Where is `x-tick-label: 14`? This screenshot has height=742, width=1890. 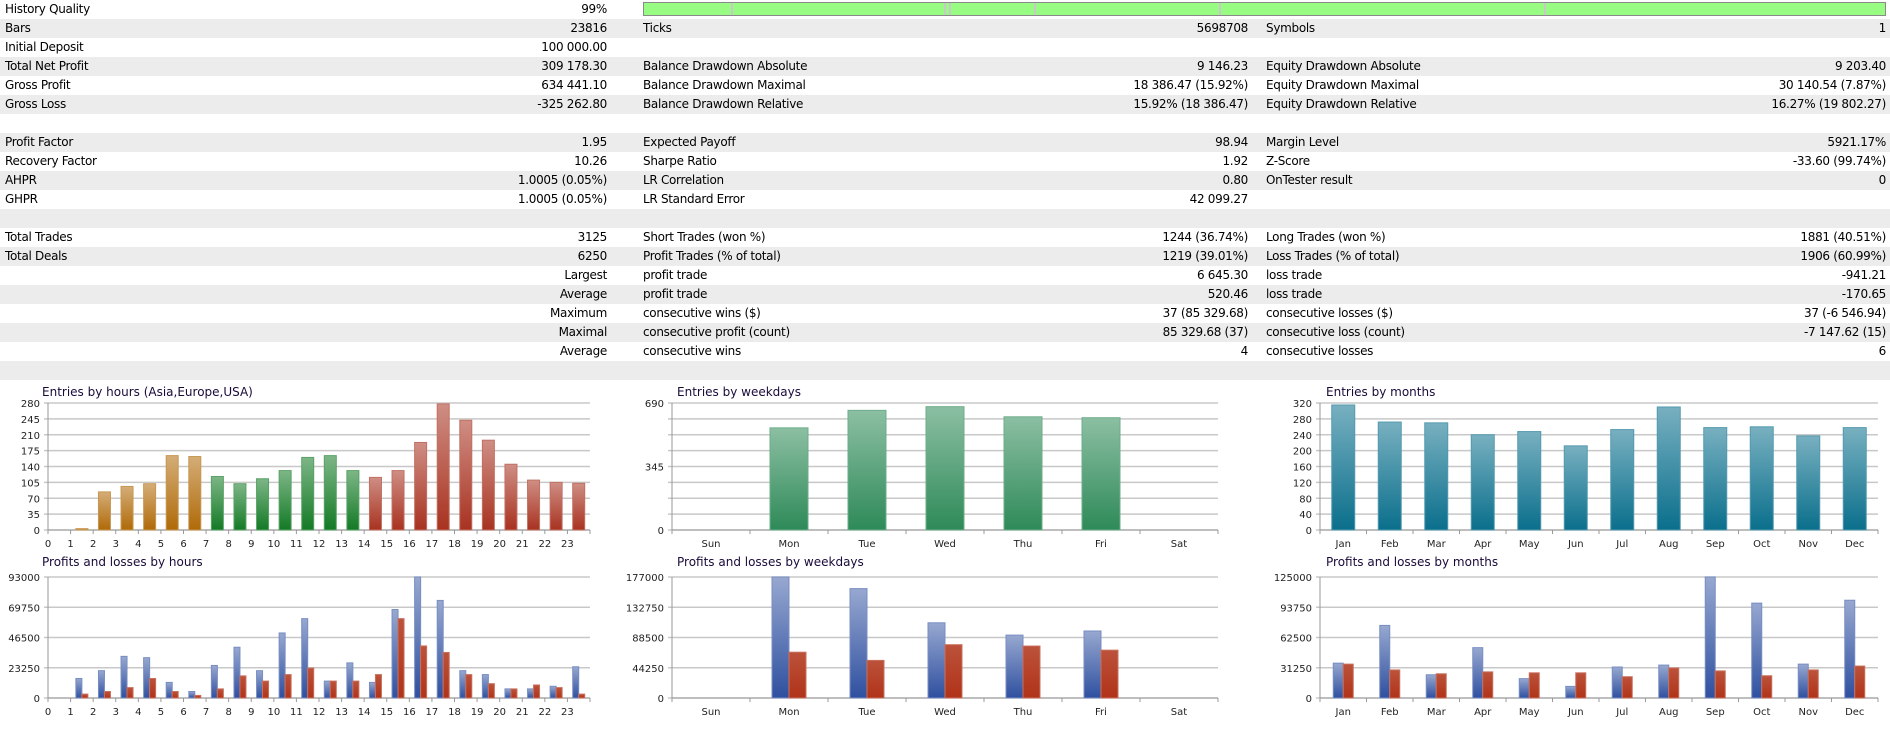
x-tick-label: 14 is located at coordinates (364, 544).